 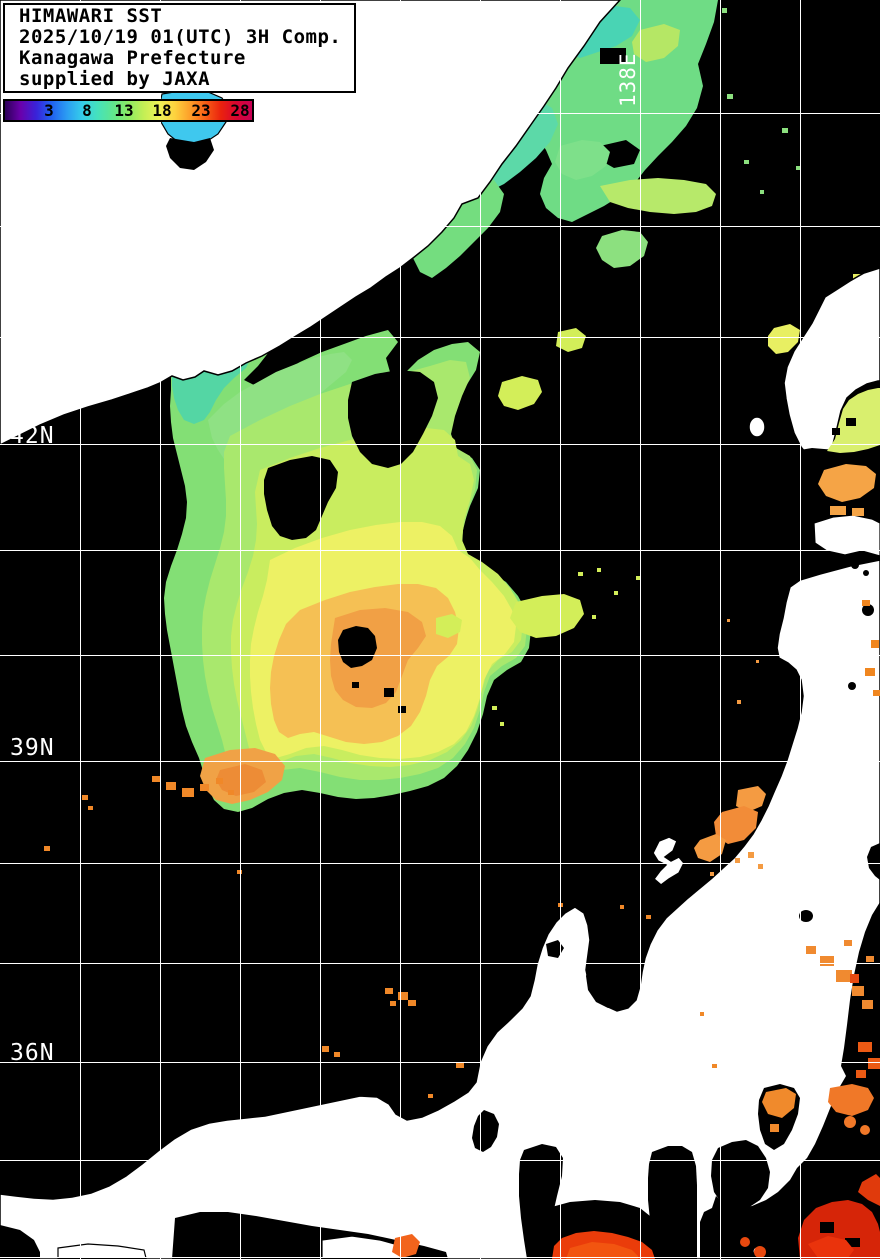 What do you see at coordinates (613, 983) in the screenshot?
I see `toyama-bay` at bounding box center [613, 983].